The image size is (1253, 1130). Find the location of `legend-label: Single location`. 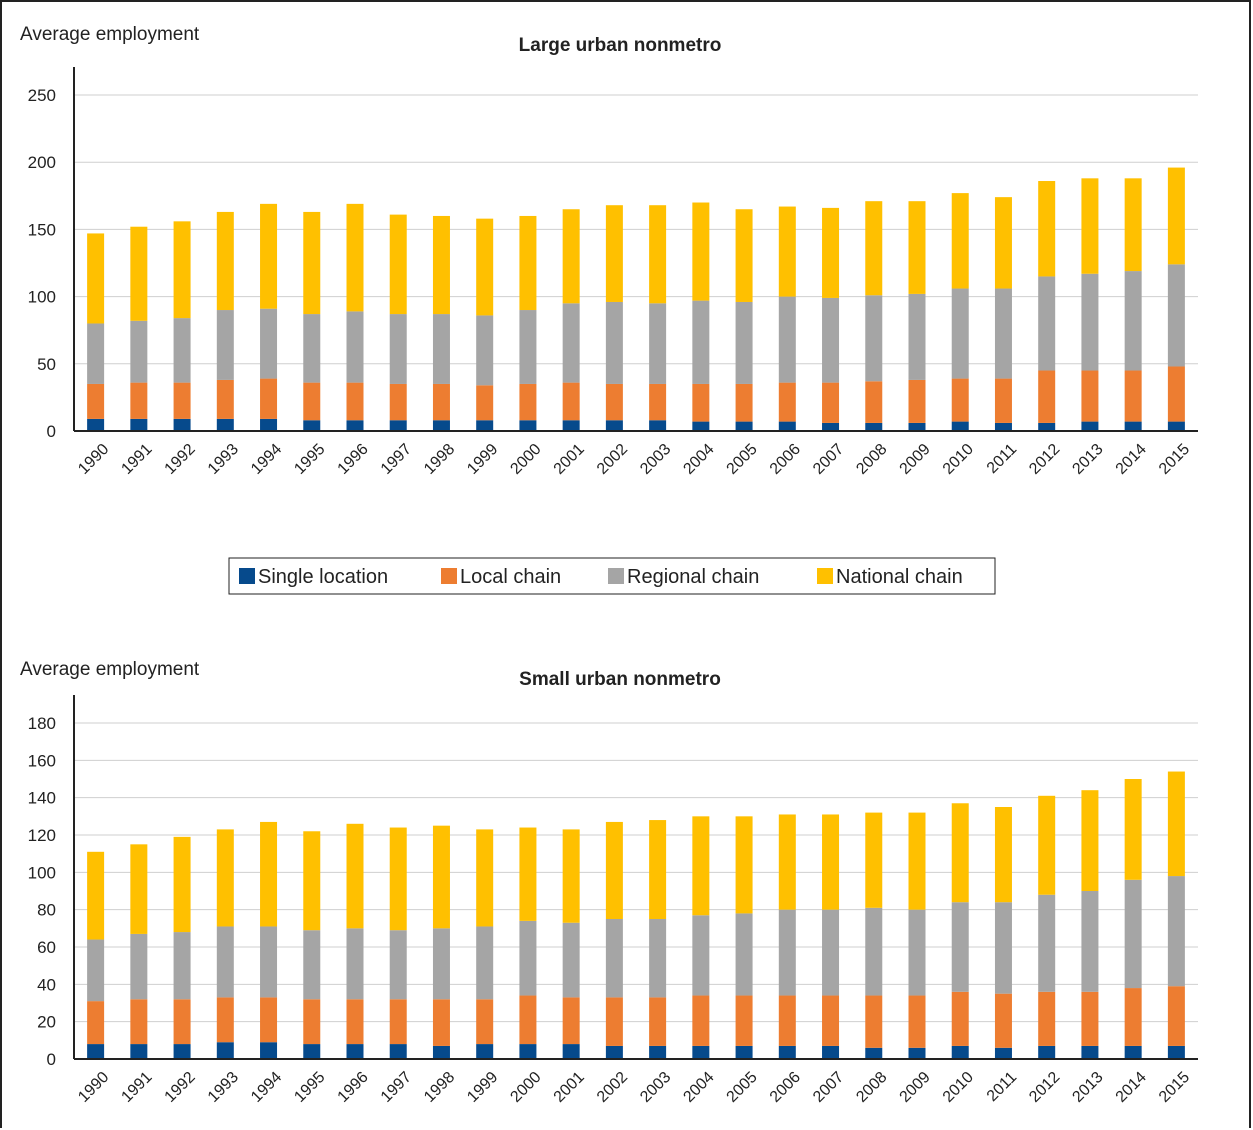

legend-label: Single location is located at coordinates (323, 577).